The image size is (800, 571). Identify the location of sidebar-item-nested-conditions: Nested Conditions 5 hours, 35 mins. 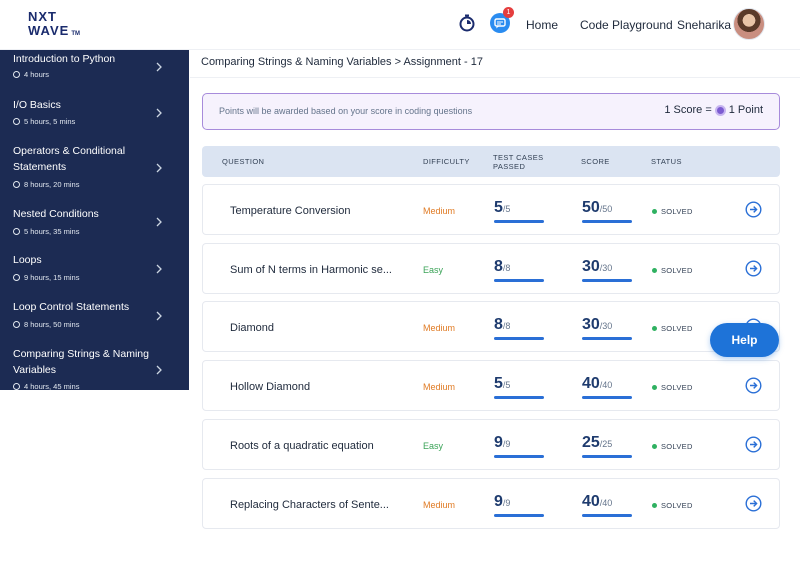
(94, 228).